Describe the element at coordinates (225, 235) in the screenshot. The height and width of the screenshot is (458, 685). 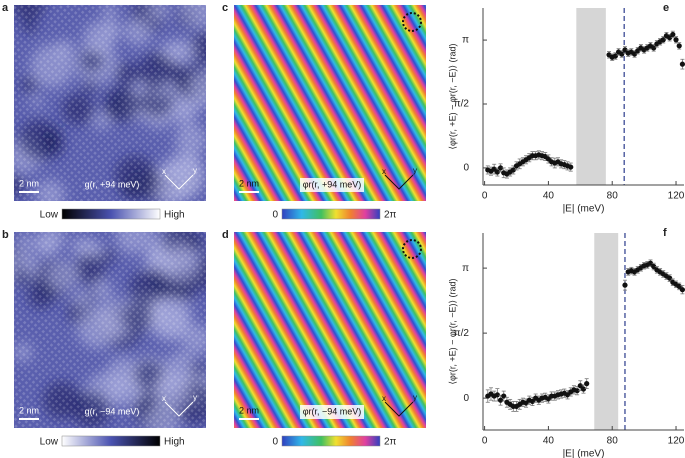
I see `panel-letter: d` at that location.